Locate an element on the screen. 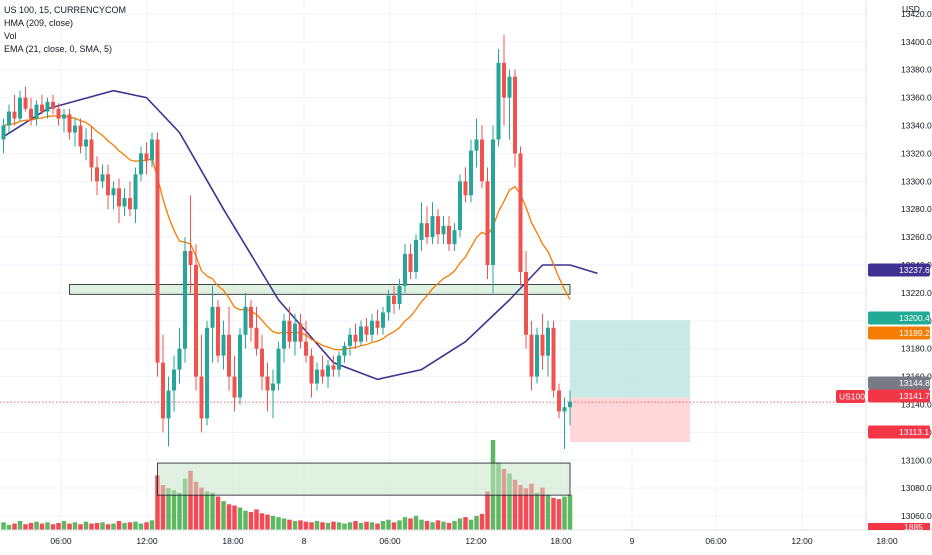  legend-volume: Vol is located at coordinates (10, 36).